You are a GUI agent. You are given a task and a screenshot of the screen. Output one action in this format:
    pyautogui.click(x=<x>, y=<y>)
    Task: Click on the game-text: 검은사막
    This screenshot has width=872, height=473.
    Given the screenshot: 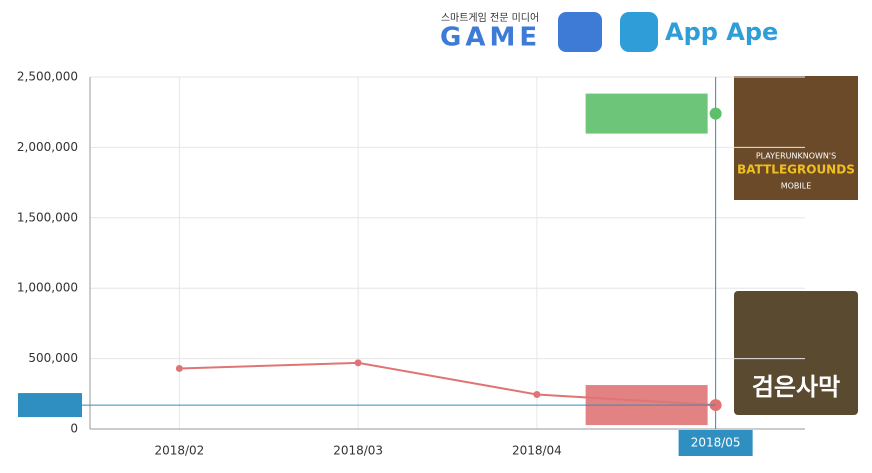 What is the action you would take?
    pyautogui.click(x=796, y=387)
    